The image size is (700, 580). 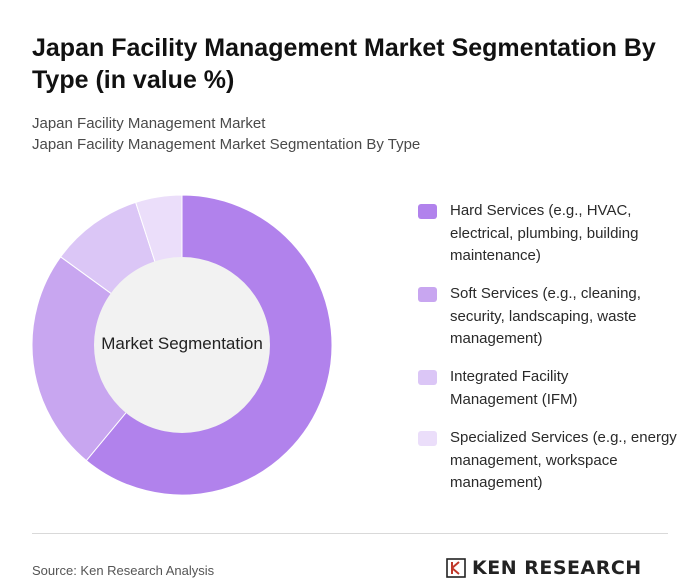 I want to click on subtitle-line-1: Japan Facility Management Market, so click(x=149, y=123).